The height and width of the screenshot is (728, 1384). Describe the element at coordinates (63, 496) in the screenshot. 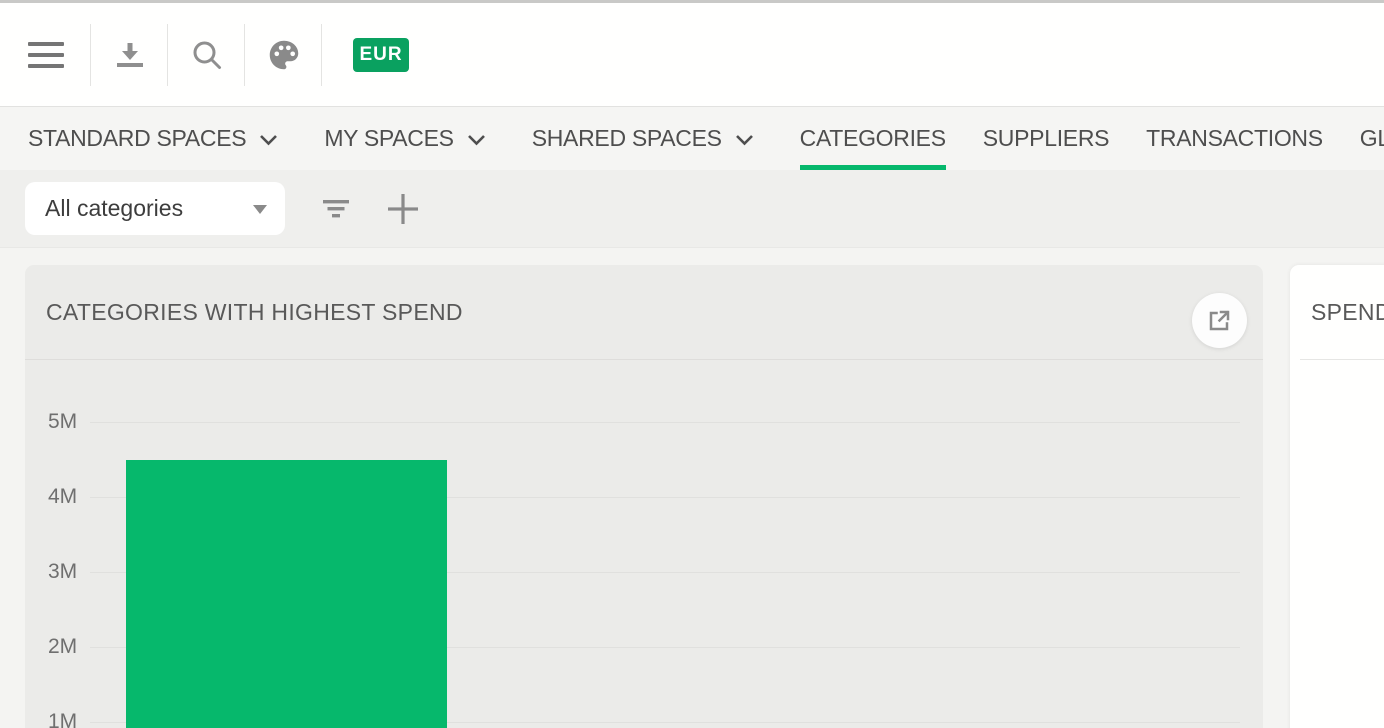

I see `y-tick-label: 4M` at that location.